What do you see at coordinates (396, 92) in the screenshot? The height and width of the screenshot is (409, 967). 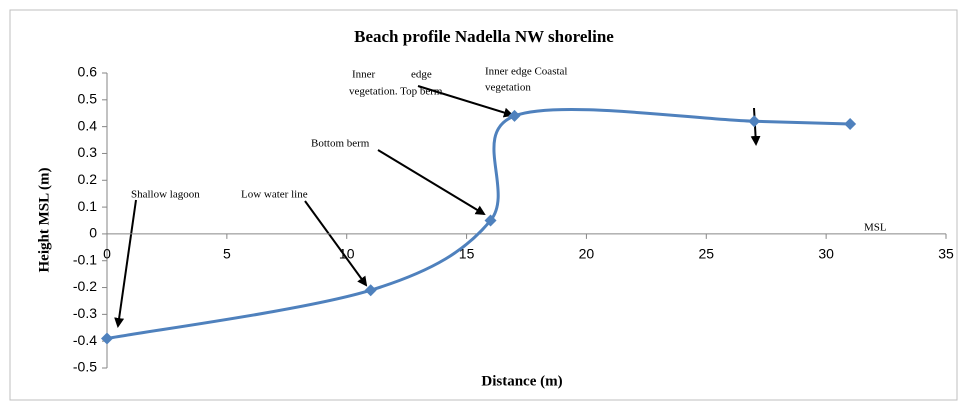 I see `annotation: vegetation. Top berm` at bounding box center [396, 92].